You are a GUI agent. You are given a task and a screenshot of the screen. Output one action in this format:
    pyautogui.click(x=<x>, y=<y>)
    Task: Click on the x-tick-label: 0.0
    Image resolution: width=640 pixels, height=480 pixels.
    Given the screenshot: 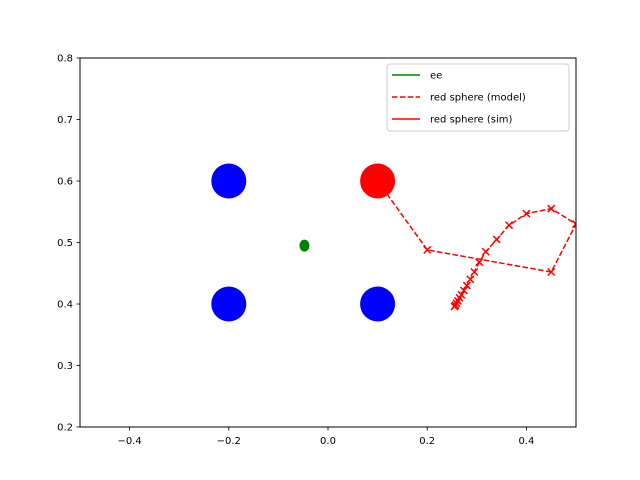 What is the action you would take?
    pyautogui.click(x=328, y=441)
    